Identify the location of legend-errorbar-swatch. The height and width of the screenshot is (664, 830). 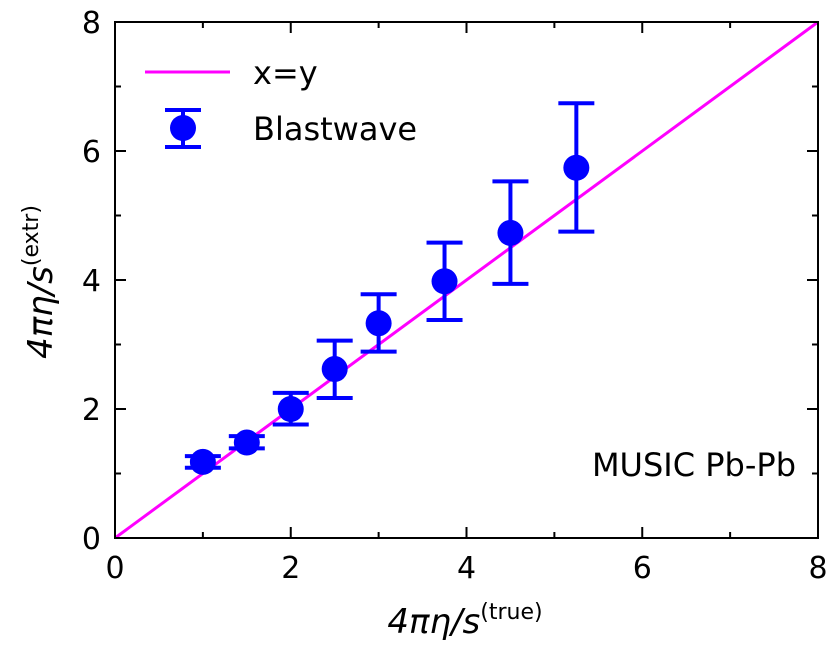
(183, 128).